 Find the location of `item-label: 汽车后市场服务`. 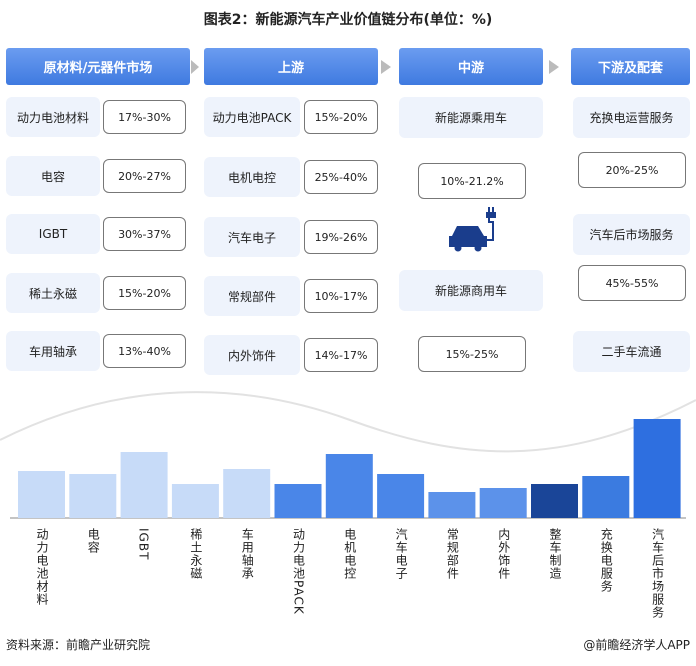

item-label: 汽车后市场服务 is located at coordinates (631, 234).